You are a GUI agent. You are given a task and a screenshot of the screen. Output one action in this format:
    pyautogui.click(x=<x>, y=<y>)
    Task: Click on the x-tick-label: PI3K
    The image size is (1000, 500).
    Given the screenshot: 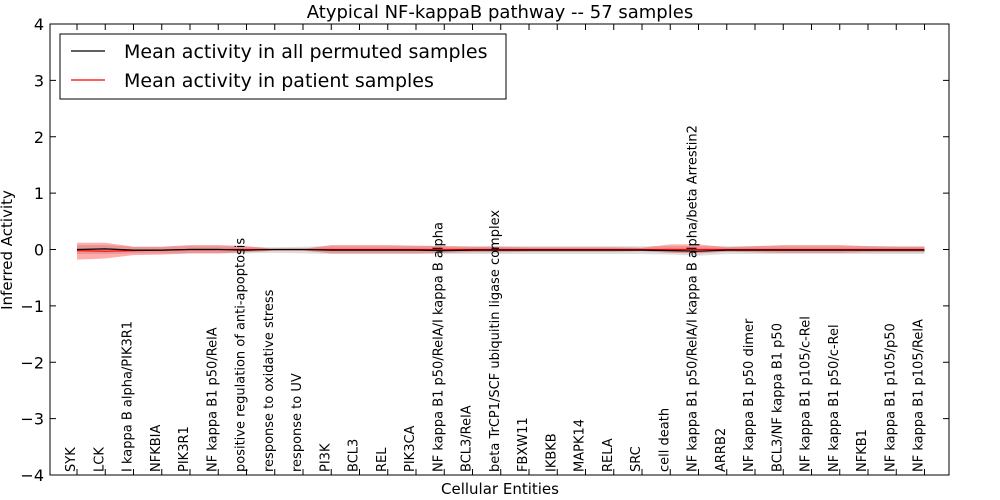 What is the action you would take?
    pyautogui.click(x=325, y=457)
    